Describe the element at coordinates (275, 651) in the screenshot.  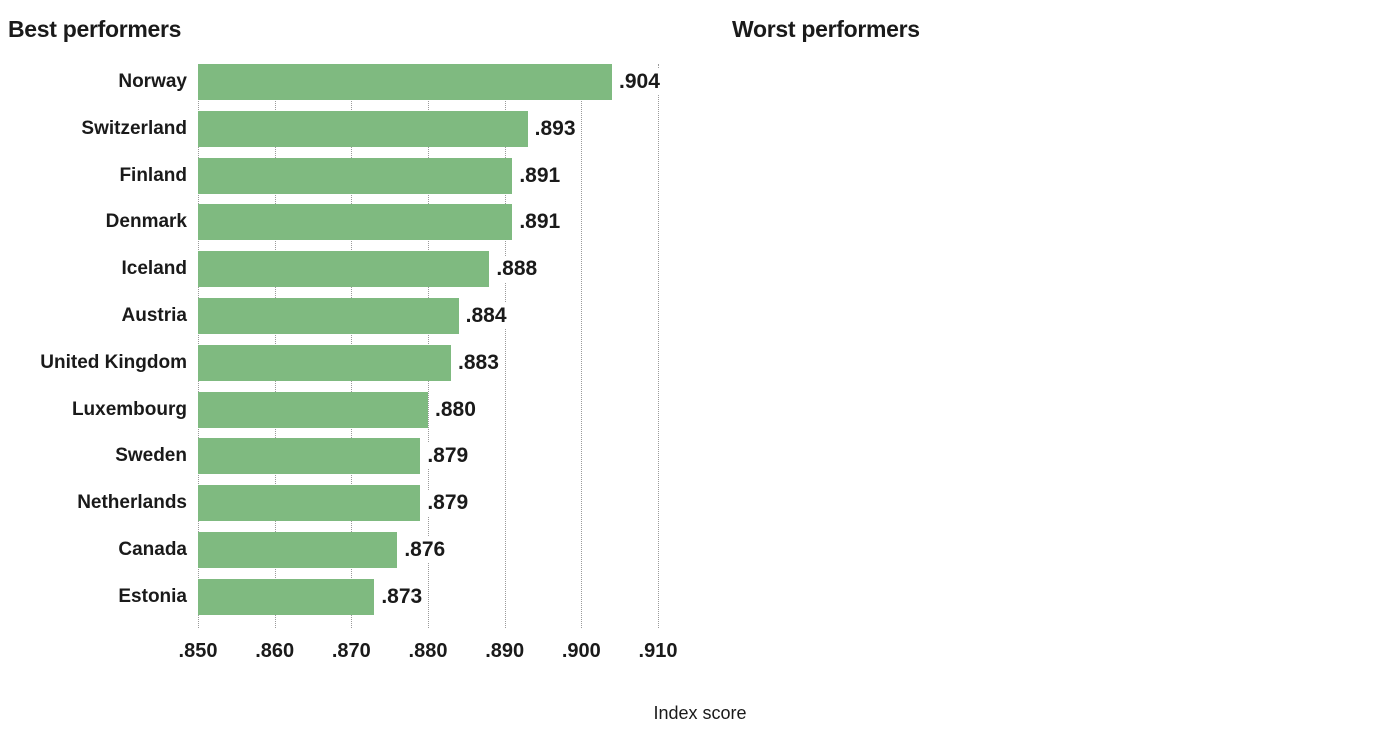
I see `x-tick-label: .860` at that location.